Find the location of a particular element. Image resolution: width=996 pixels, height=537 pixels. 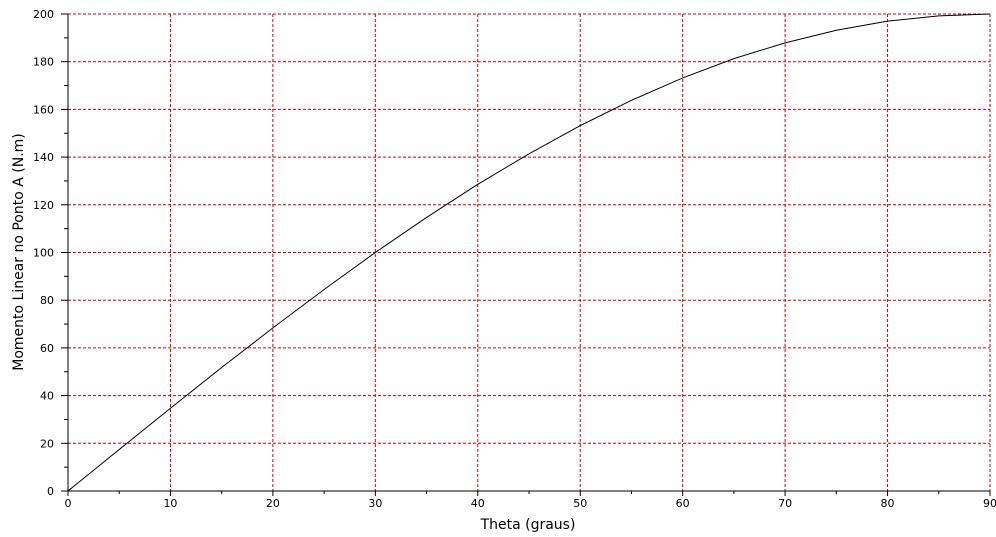

x-tick-label: 10 is located at coordinates (170, 503).